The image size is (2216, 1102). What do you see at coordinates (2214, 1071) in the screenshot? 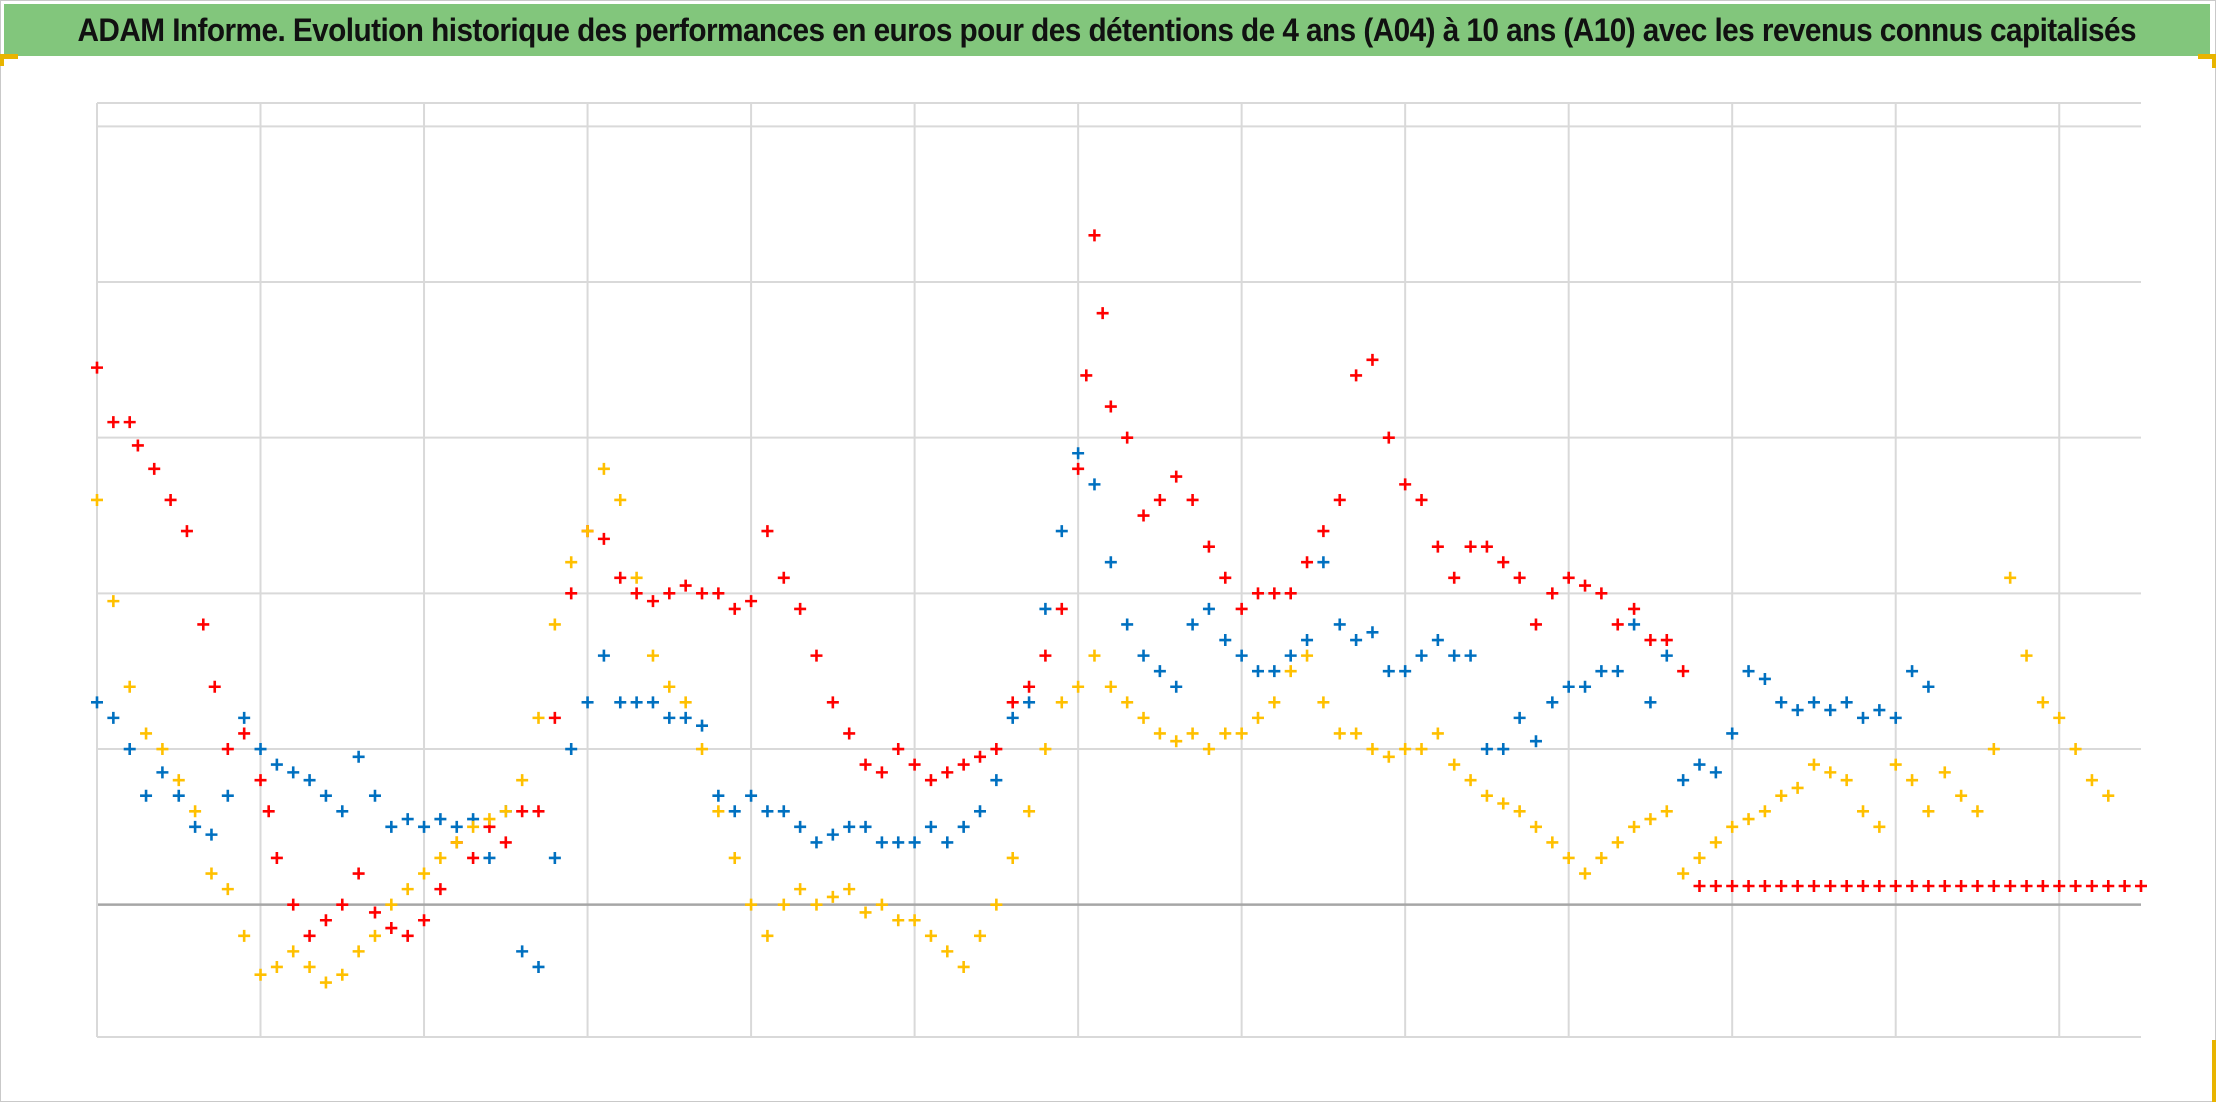
I see `corner-accent-bottom-right` at bounding box center [2214, 1071].